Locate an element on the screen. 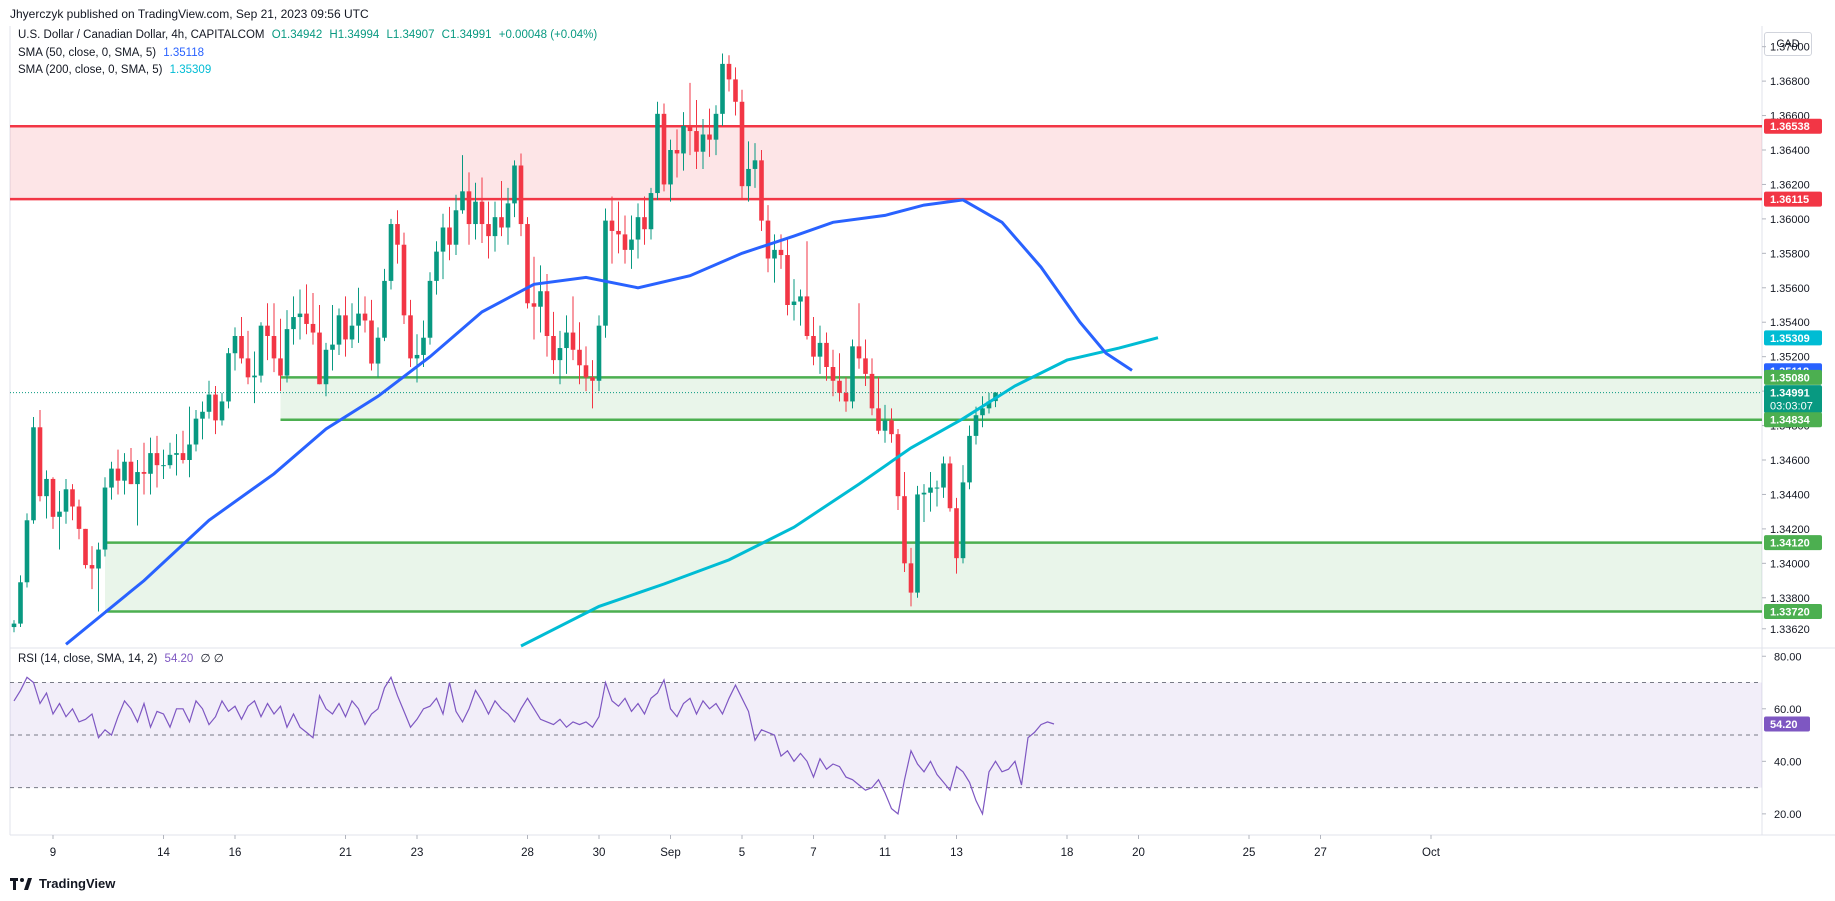 This screenshot has width=1835, height=901. time-tick-label: 5 is located at coordinates (742, 853).